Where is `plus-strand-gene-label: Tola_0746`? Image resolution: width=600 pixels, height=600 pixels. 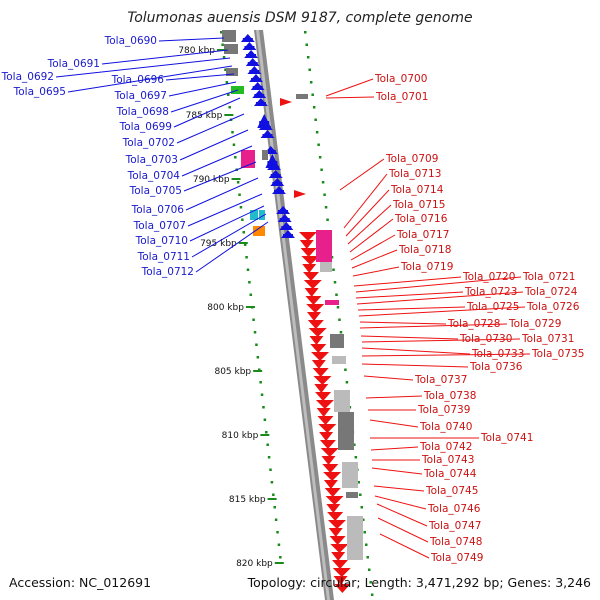
plus-strand-gene-label: Tola_0746 is located at coordinates (454, 509).